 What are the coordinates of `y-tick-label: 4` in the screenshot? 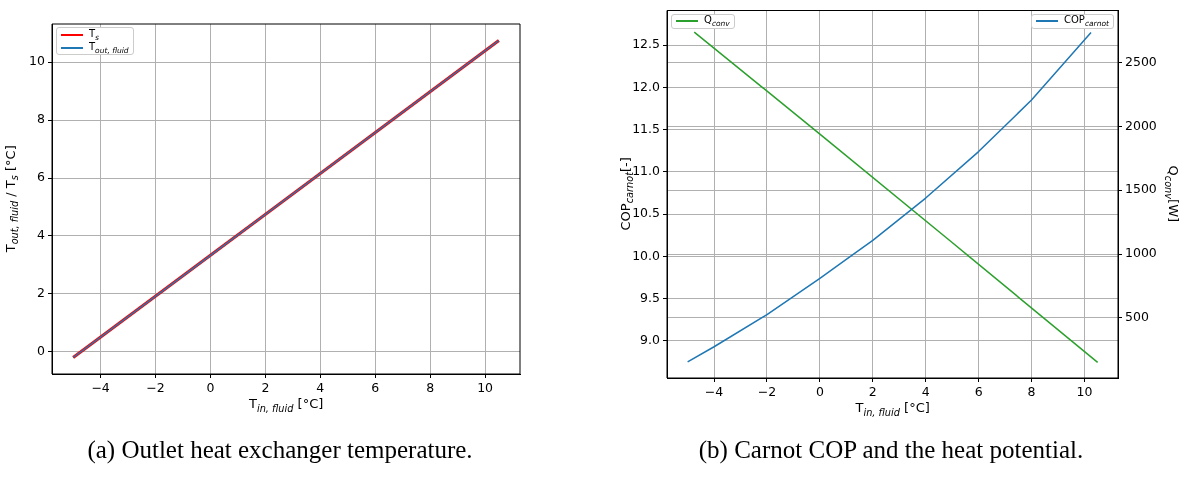 It's located at (41, 235).